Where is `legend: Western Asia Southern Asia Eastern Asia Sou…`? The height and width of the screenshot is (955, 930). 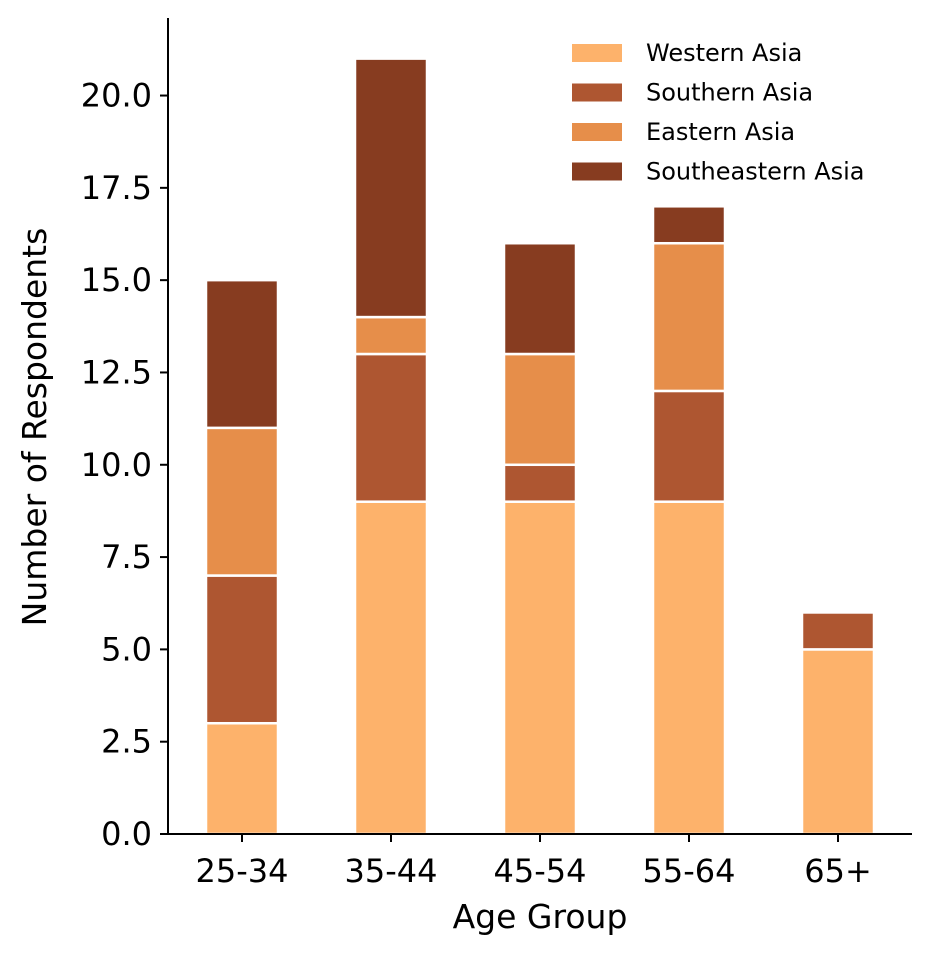 legend: Western Asia Southern Asia Eastern Asia Sou… is located at coordinates (718, 112).